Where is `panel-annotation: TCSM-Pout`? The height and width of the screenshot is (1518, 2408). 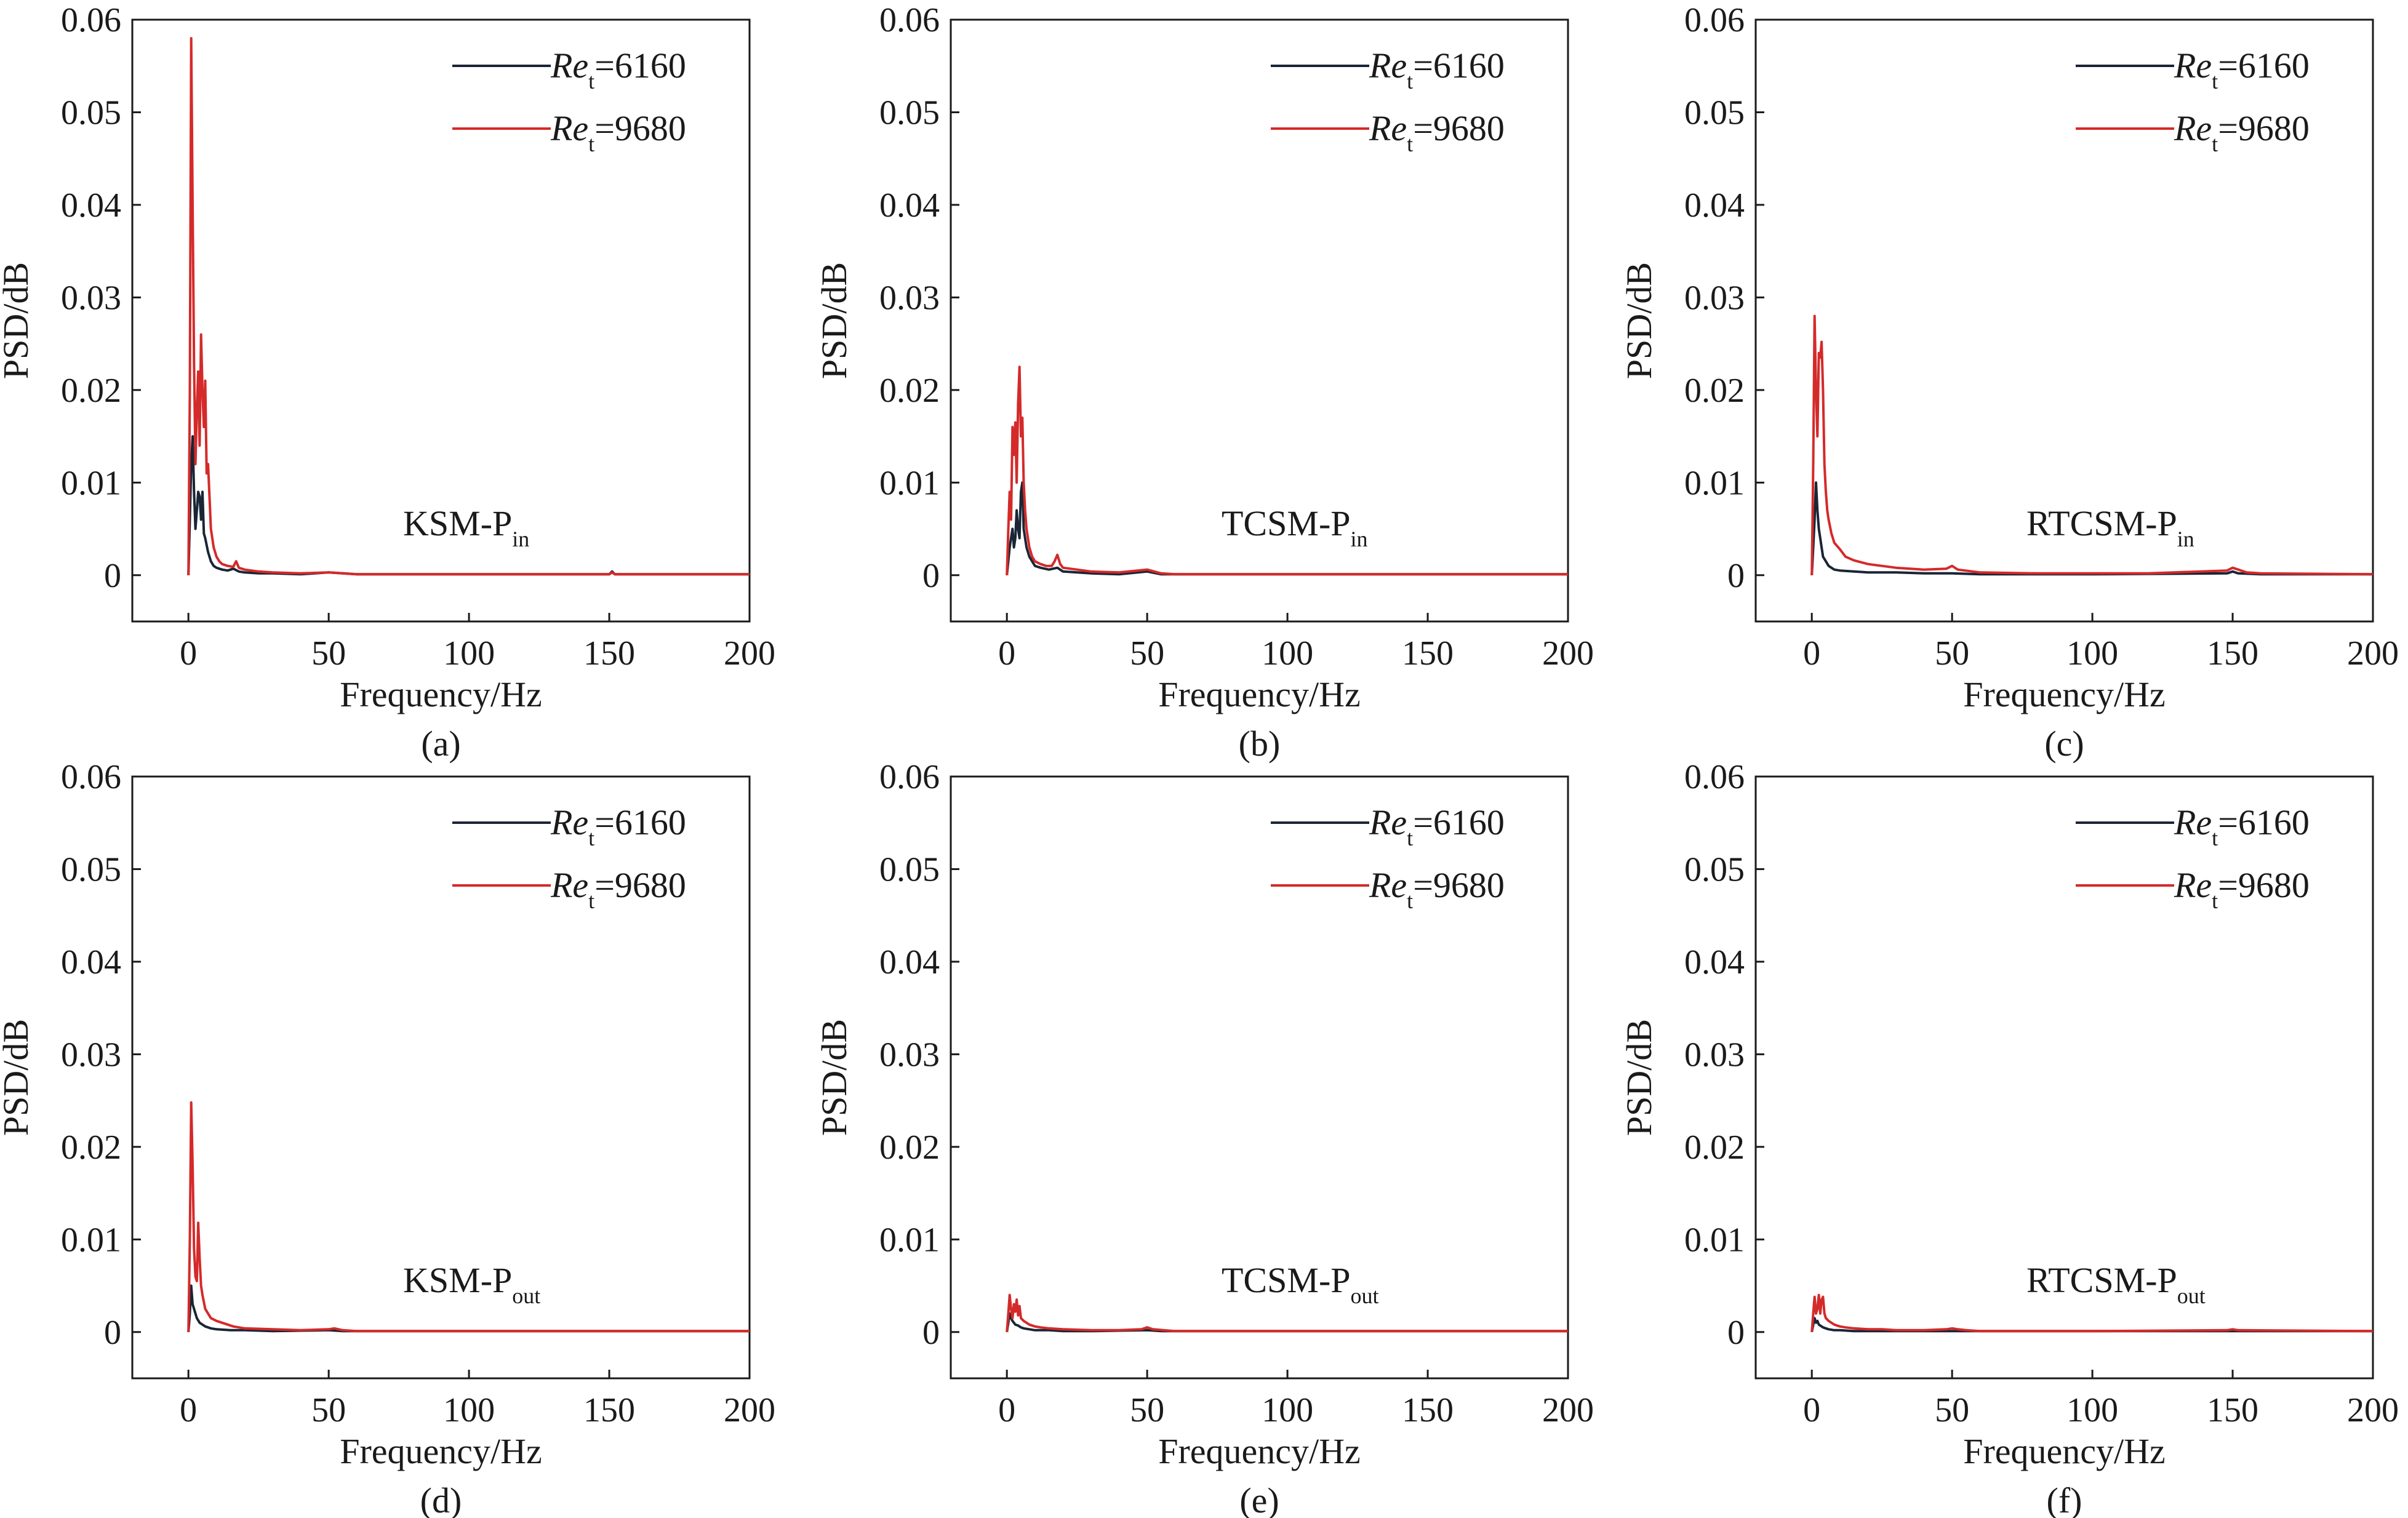 panel-annotation: TCSM-Pout is located at coordinates (1300, 1284).